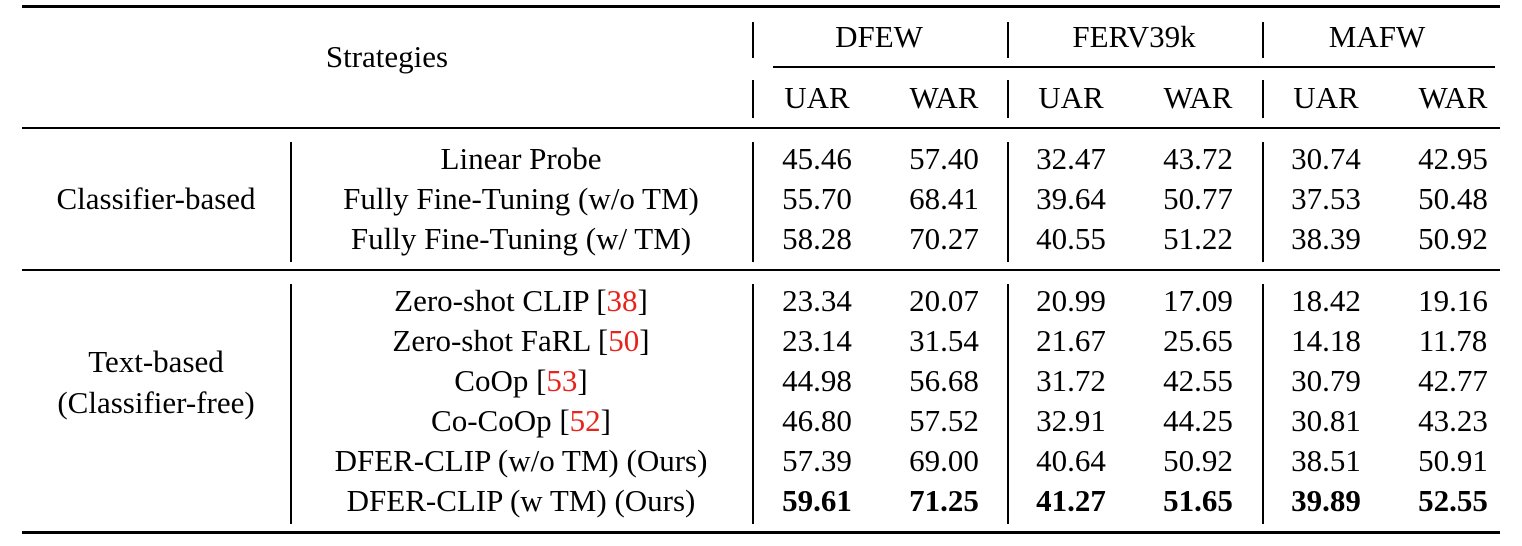  What do you see at coordinates (879, 36) in the screenshot?
I see `dataset-header-dfew: DFEW` at bounding box center [879, 36].